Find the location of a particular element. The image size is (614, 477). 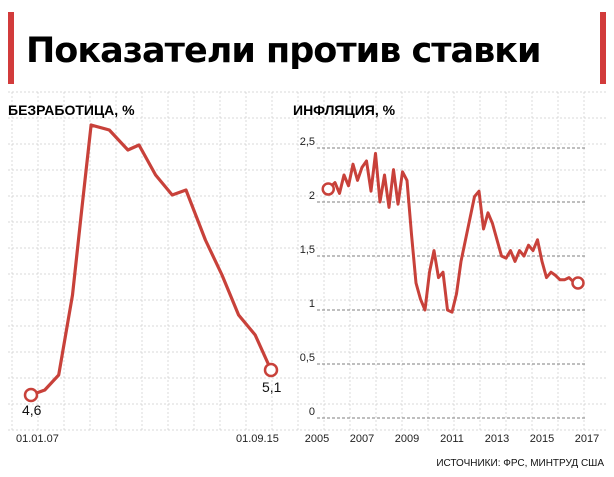

inflation-series is located at coordinates (453, 232).